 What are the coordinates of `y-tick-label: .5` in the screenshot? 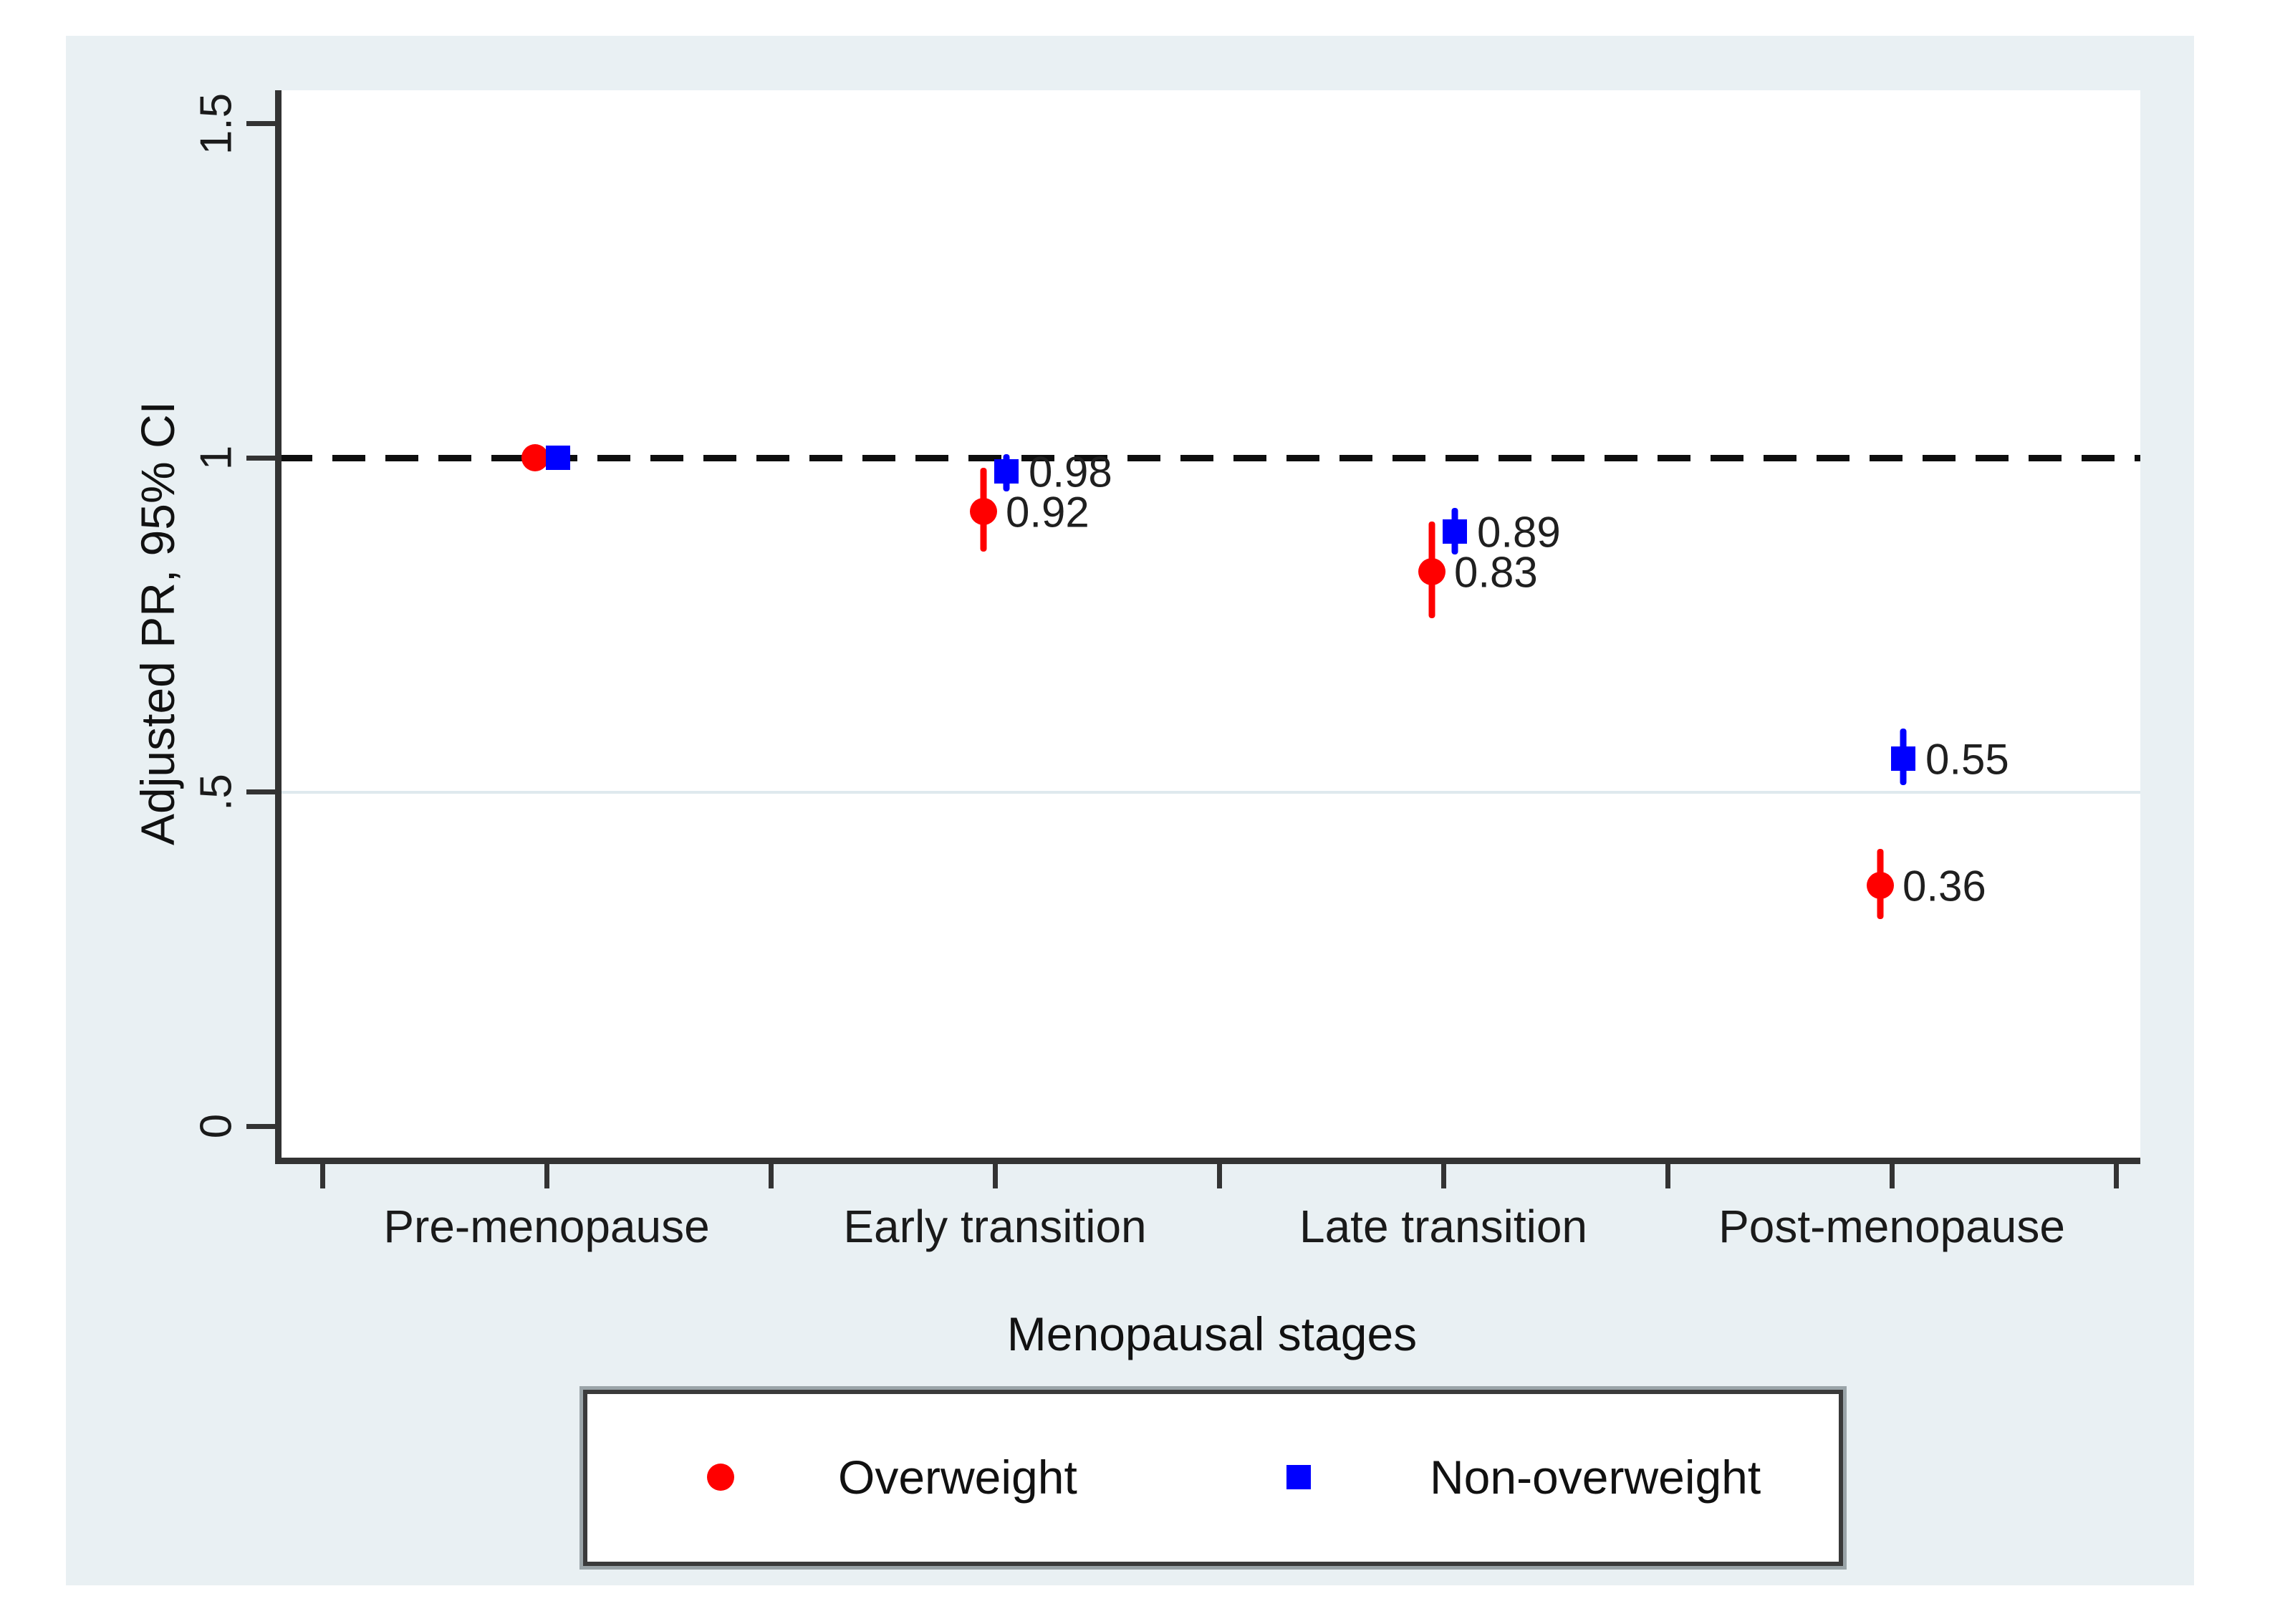 It's located at (216, 792).